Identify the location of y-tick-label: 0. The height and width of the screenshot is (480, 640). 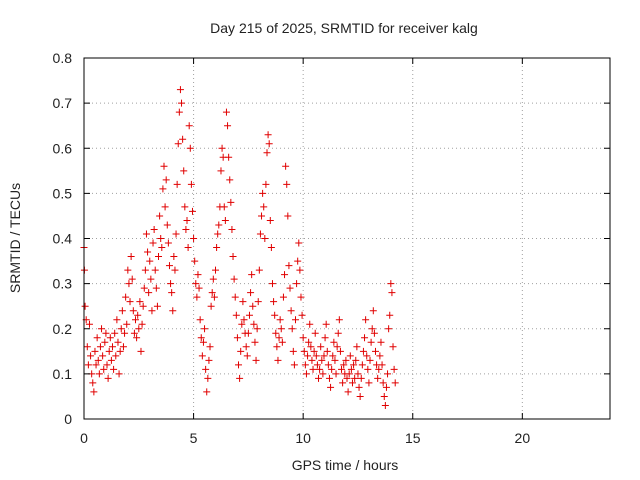
(68, 419).